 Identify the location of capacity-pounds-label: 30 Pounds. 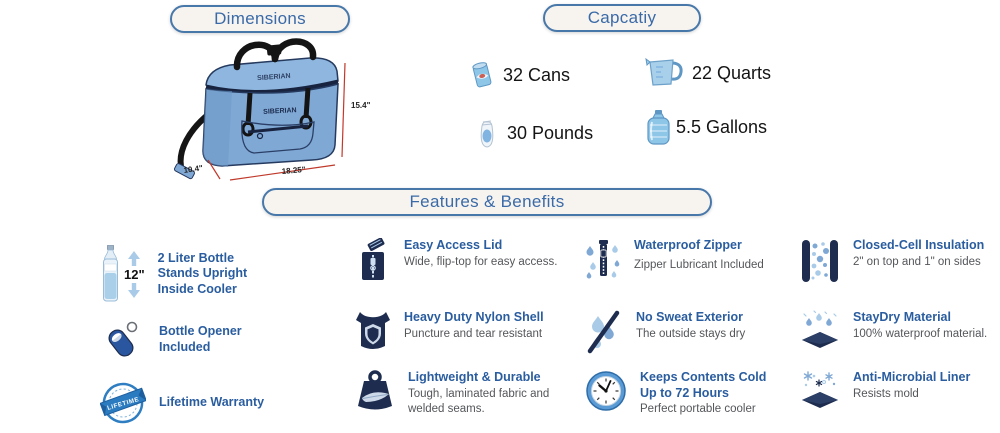
(550, 132).